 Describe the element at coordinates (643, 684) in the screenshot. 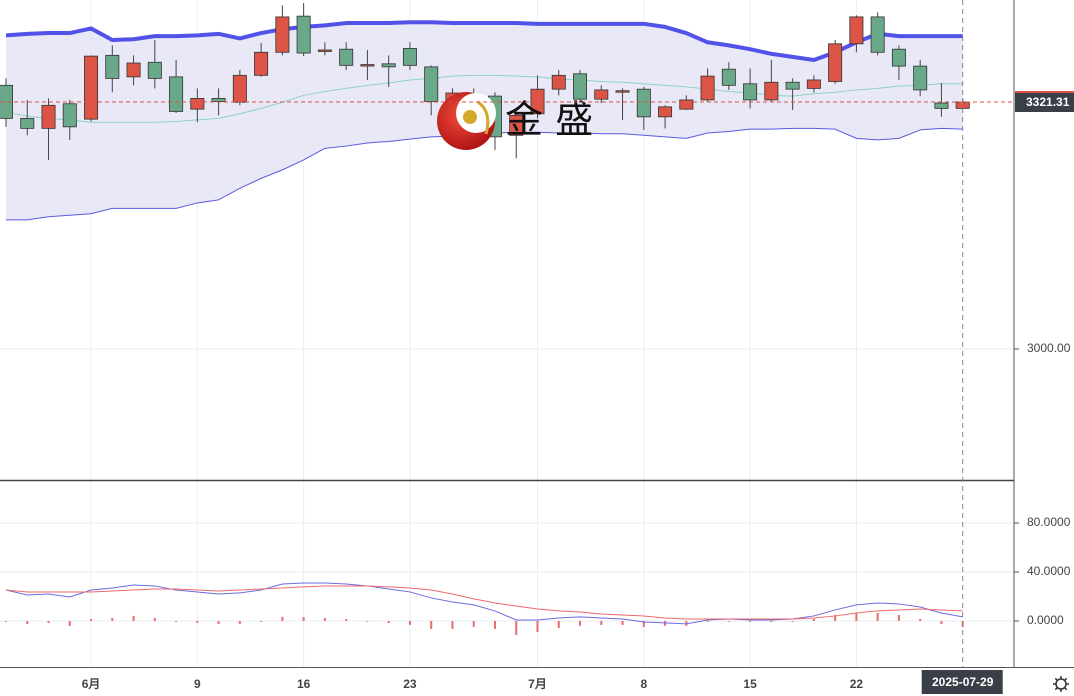

I see `x-tick-label: 8` at that location.